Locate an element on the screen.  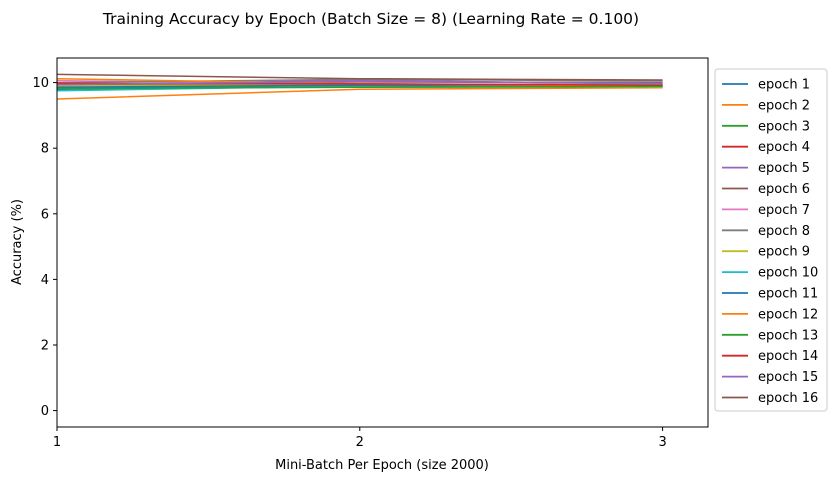
legend-label-epoch-6: epoch 6 is located at coordinates (784, 189).